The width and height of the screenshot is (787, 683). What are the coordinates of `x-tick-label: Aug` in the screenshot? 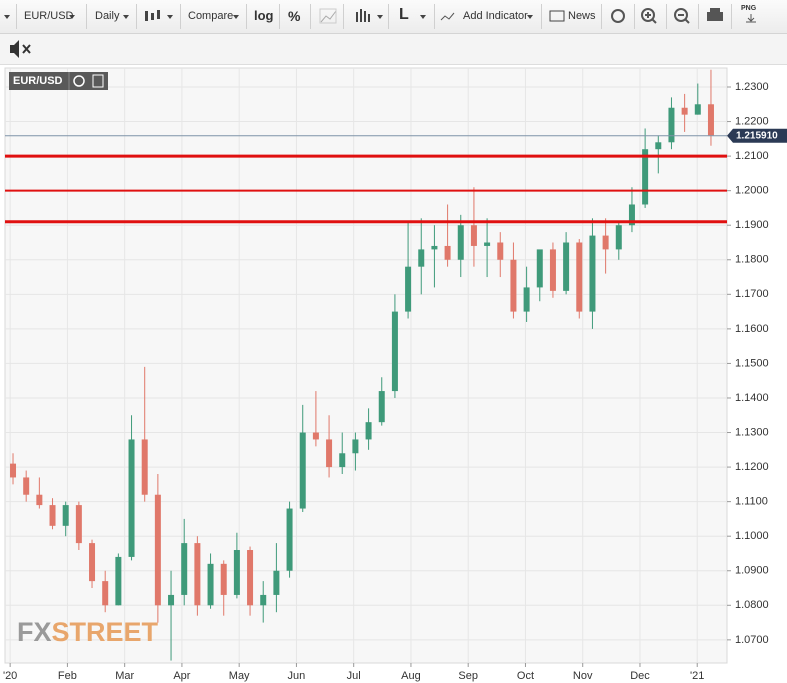 It's located at (411, 676).